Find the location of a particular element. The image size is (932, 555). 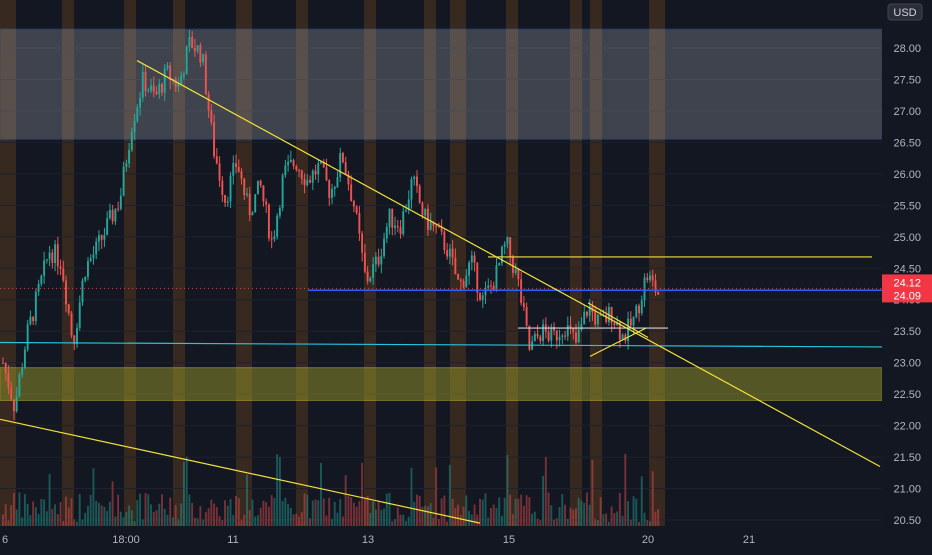

currency-label: USD is located at coordinates (904, 13).